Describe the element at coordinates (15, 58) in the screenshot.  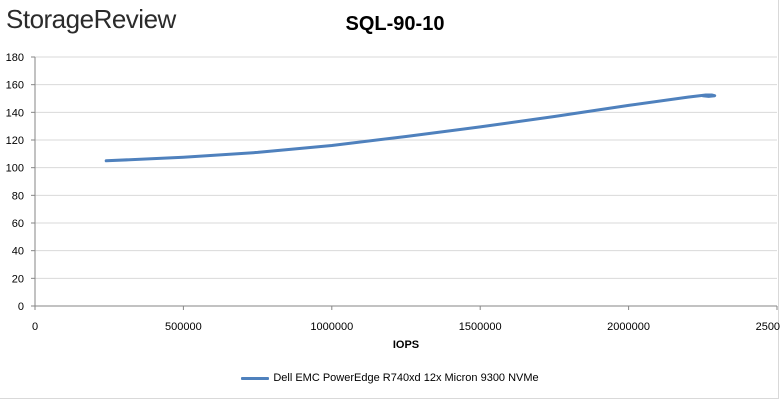
I see `y-tick-label: 180` at that location.